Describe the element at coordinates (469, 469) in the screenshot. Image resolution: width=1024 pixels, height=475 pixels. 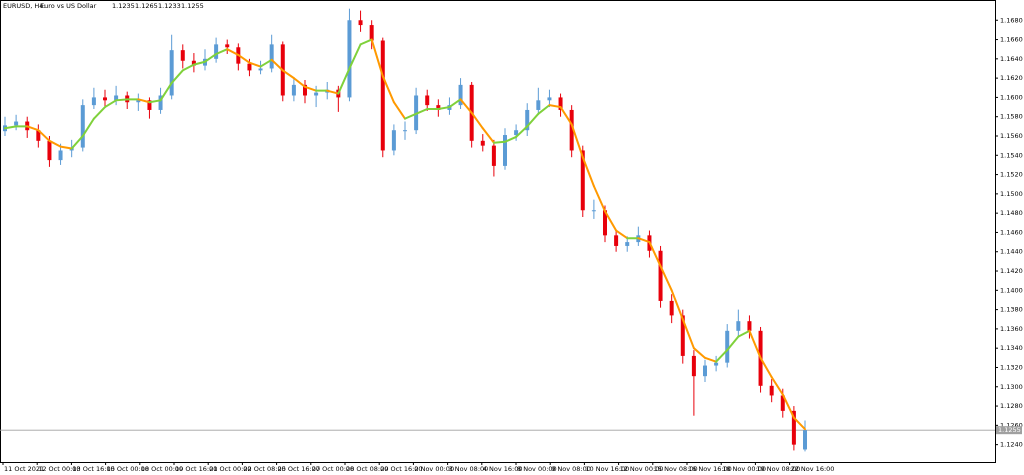
I see `x-tick-label: 3 Nov 08:00` at that location.